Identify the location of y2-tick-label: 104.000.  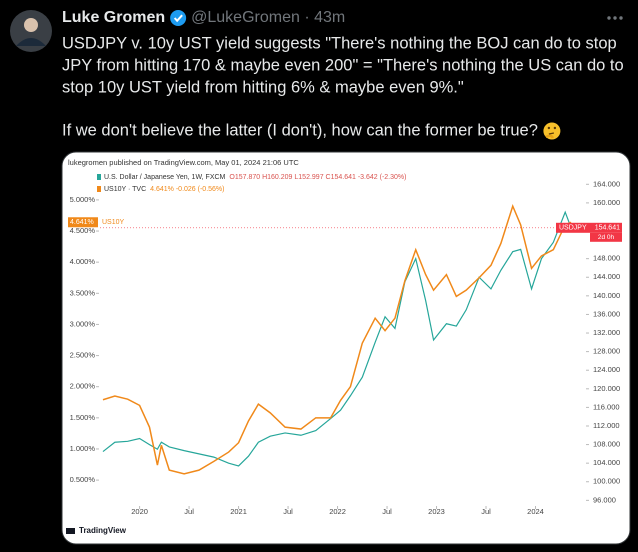
(606, 462).